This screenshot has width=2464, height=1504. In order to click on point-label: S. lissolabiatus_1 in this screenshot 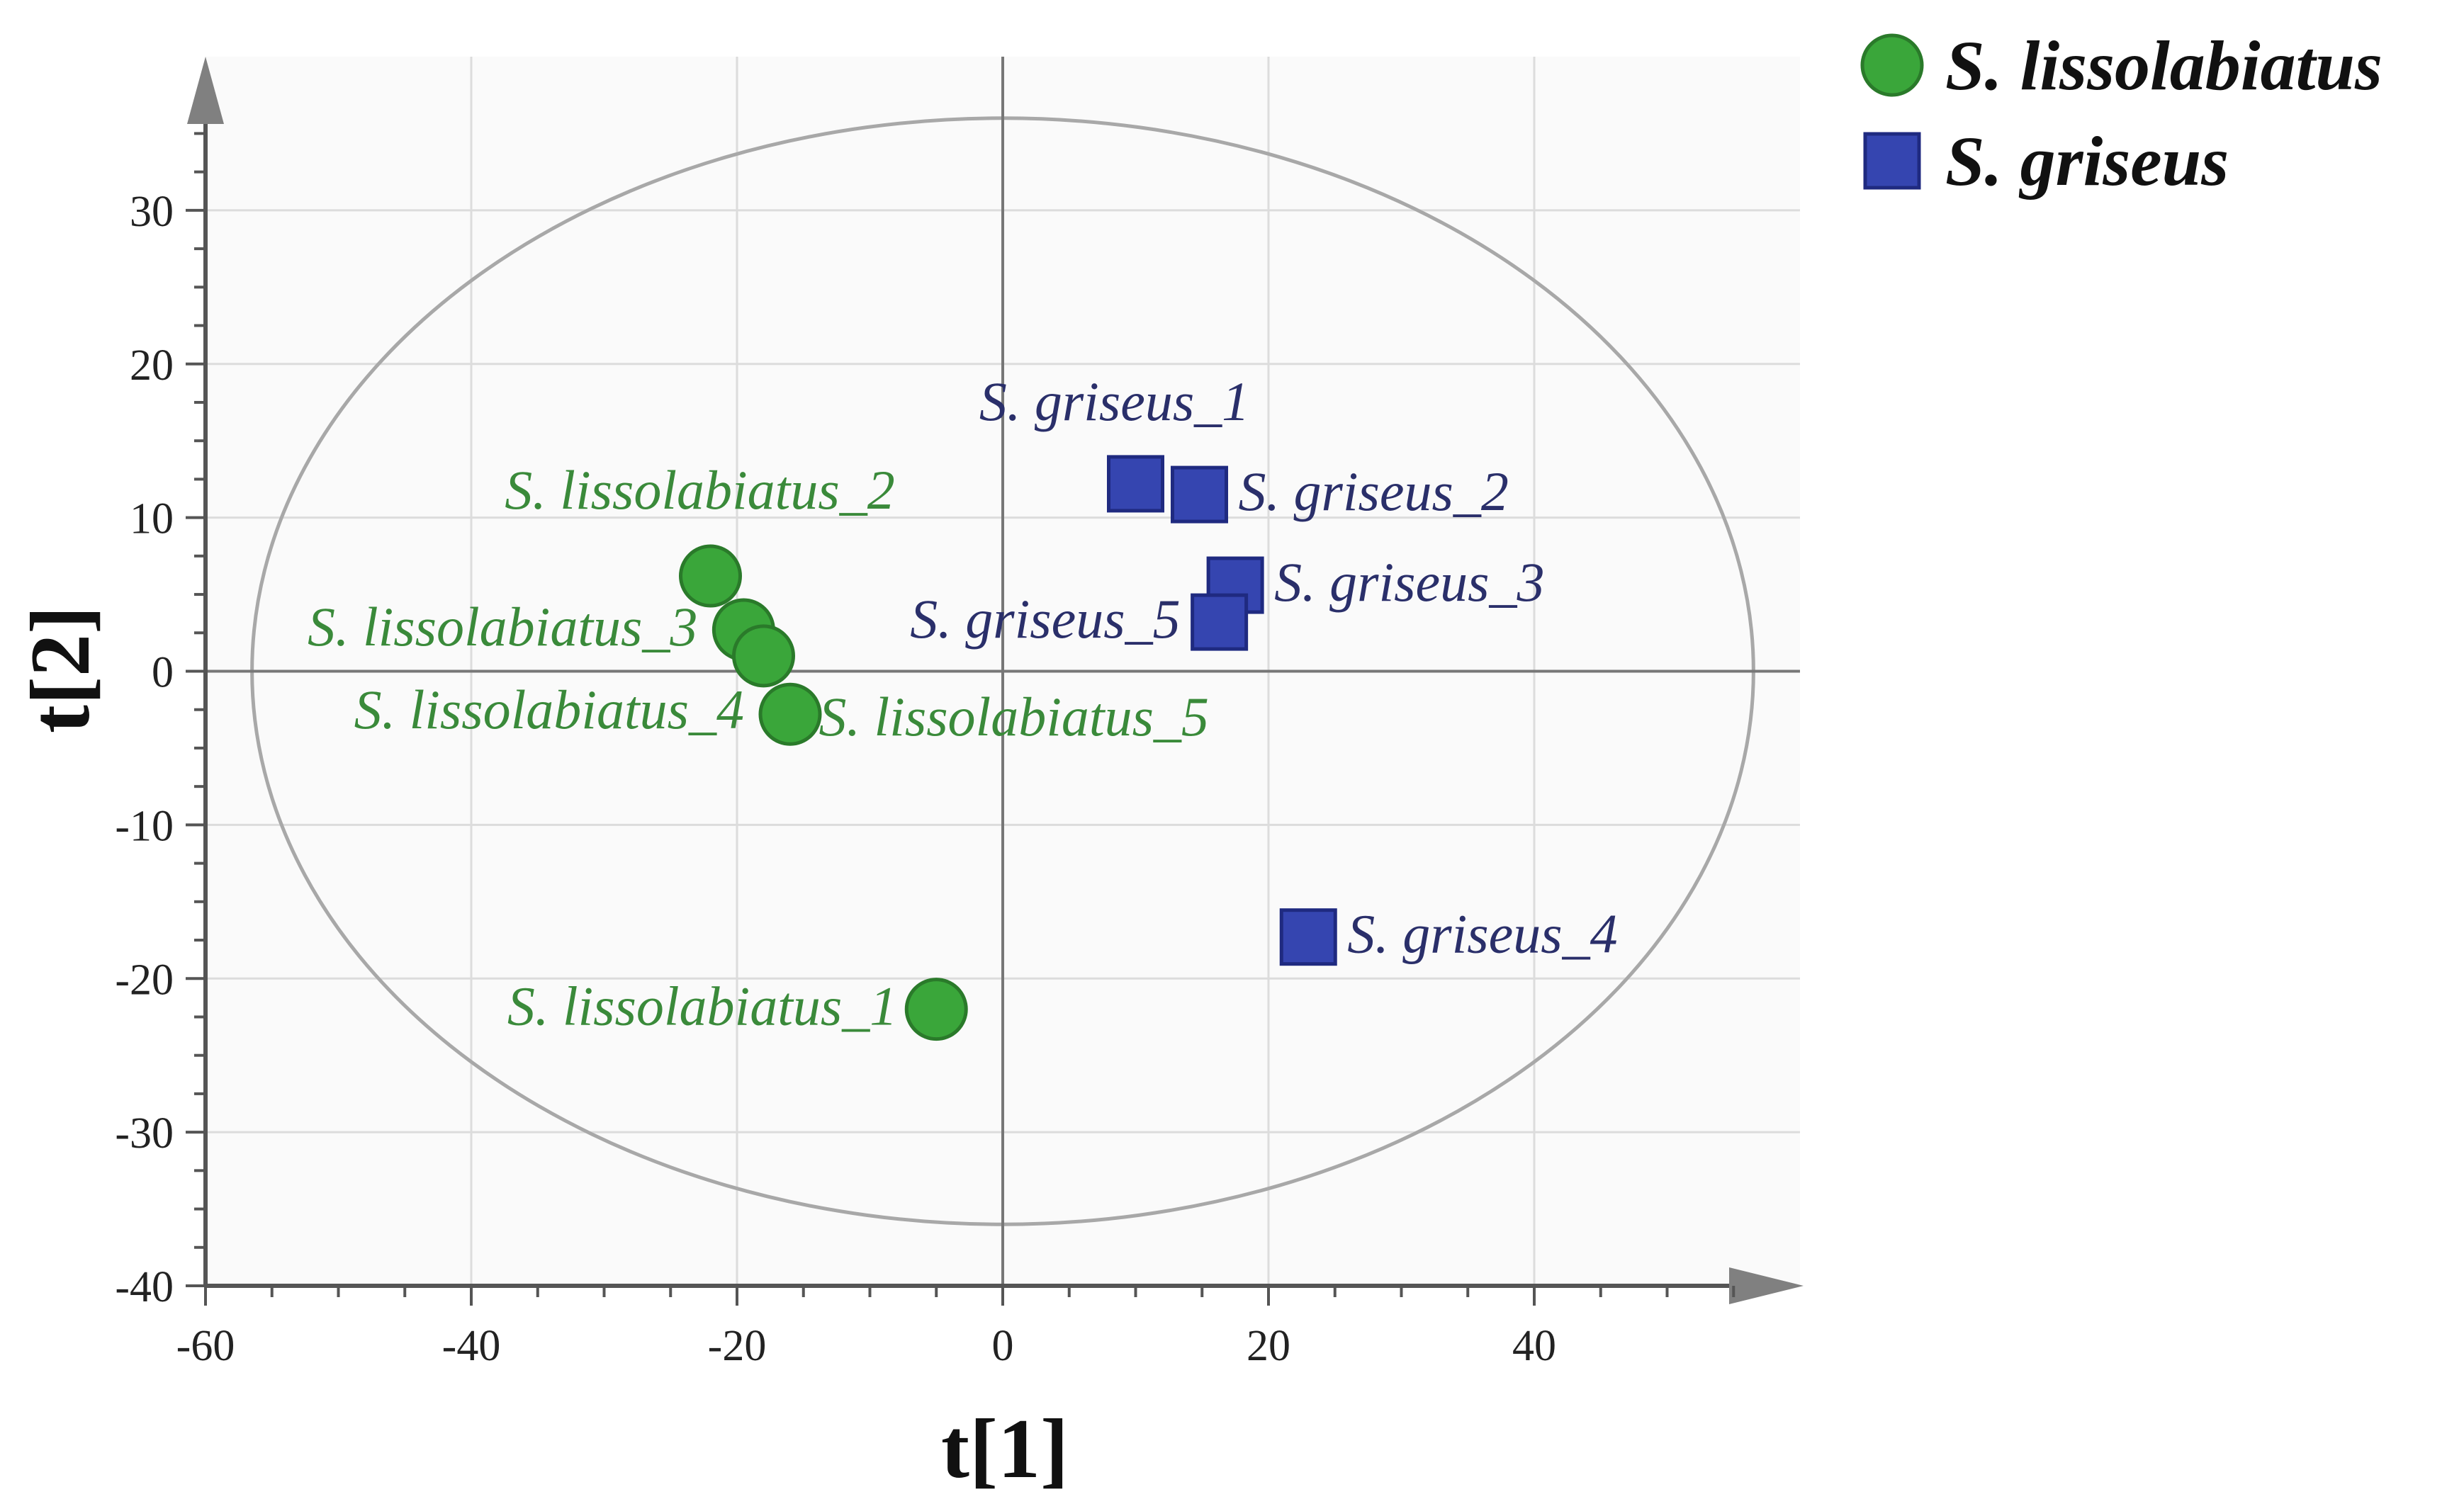, I will do `click(702, 1007)`.